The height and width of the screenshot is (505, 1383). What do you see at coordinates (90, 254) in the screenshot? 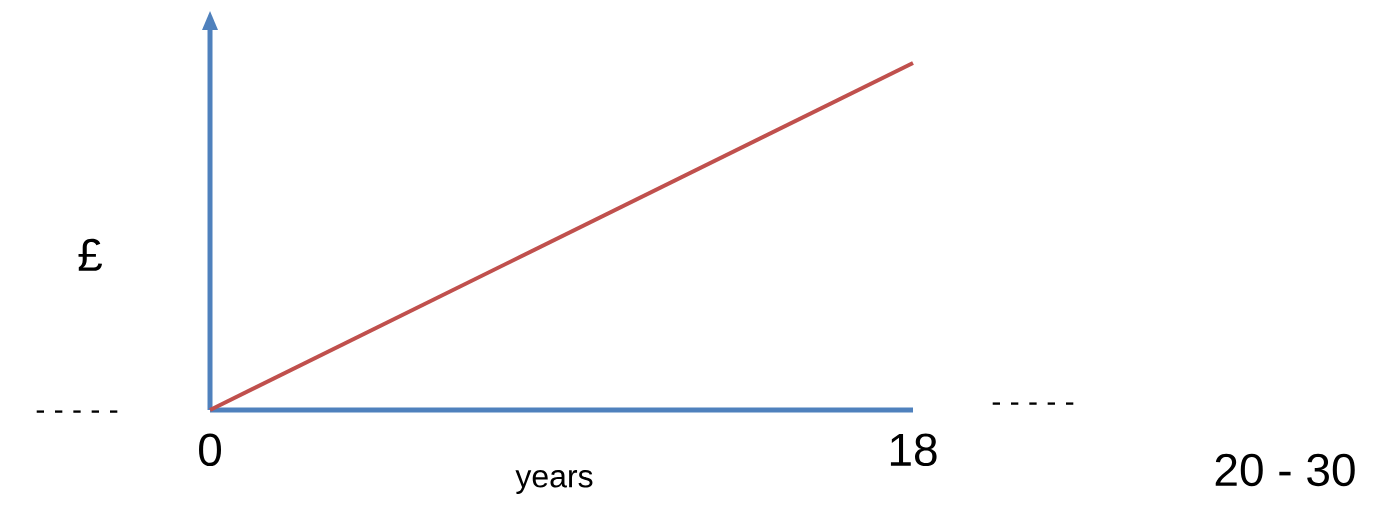
I see `y-axis-title: £` at bounding box center [90, 254].